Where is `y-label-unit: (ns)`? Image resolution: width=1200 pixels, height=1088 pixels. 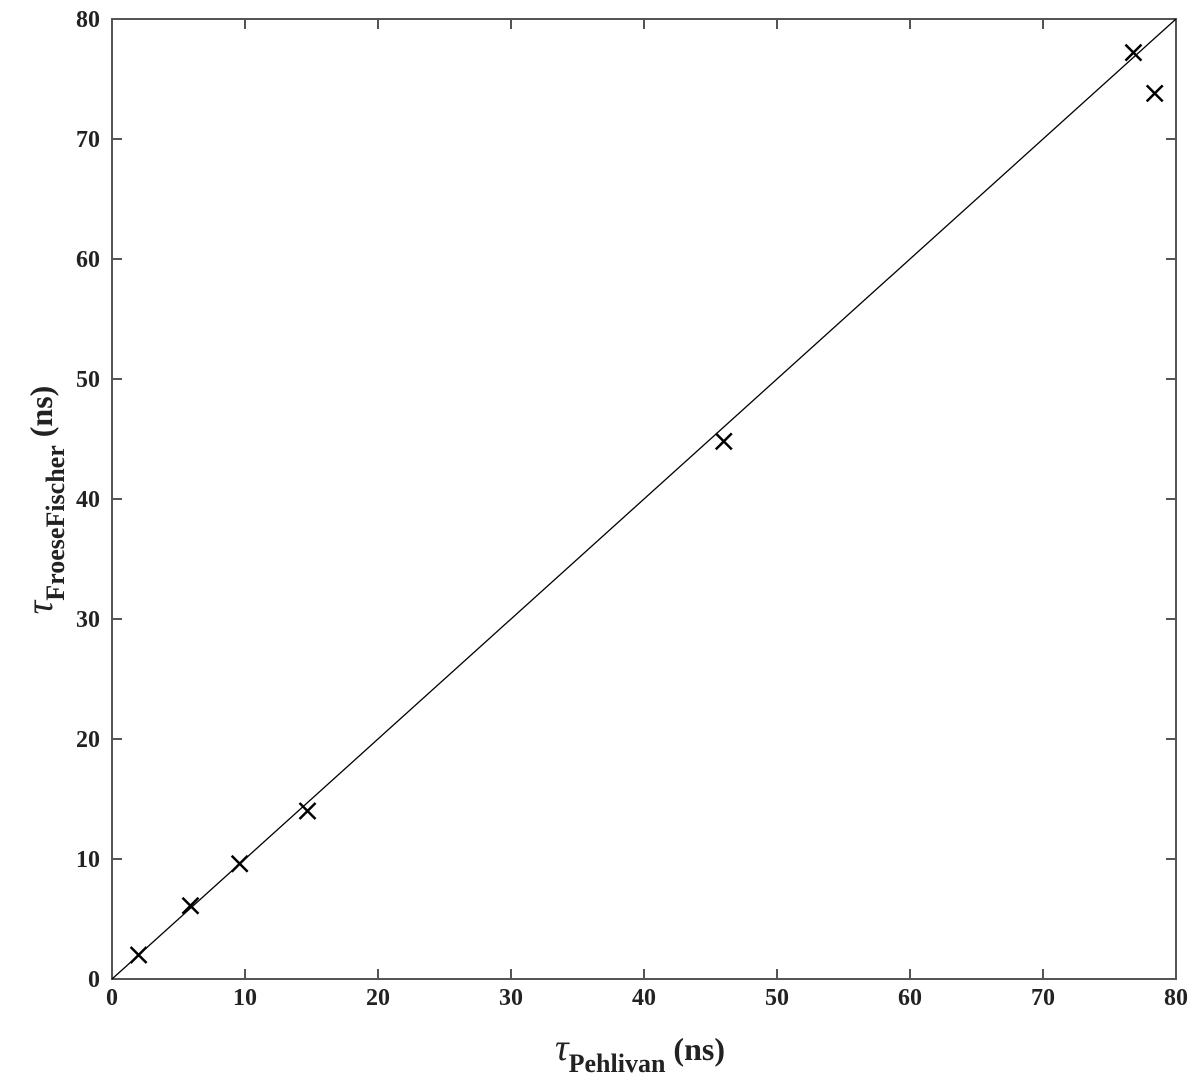 y-label-unit: (ns) is located at coordinates (41, 412).